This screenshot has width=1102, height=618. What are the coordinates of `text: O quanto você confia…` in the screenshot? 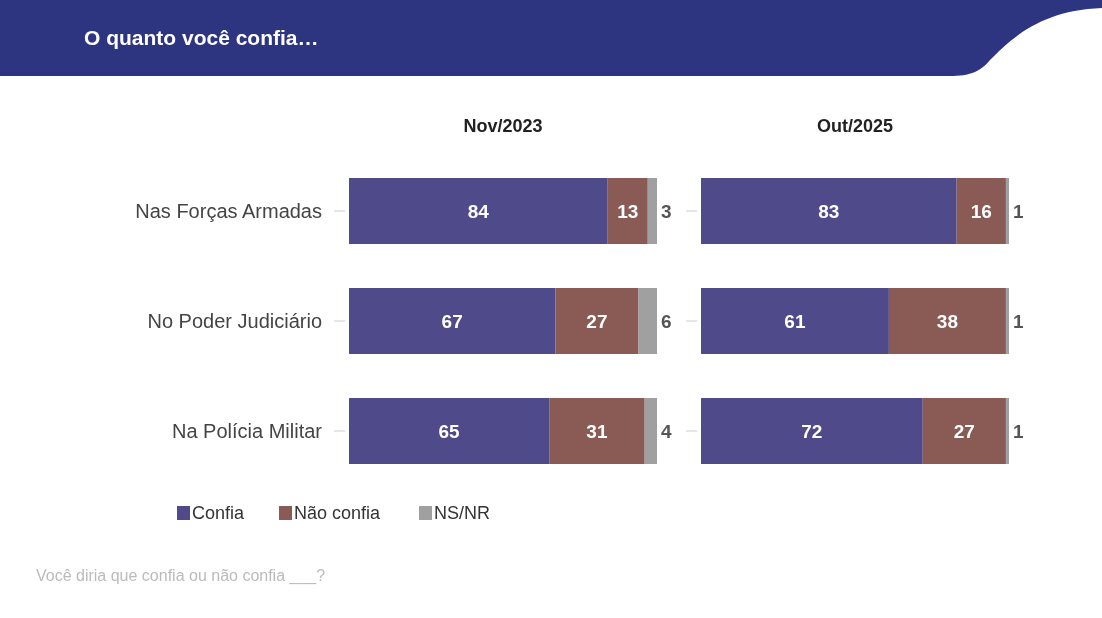 It's located at (201, 38).